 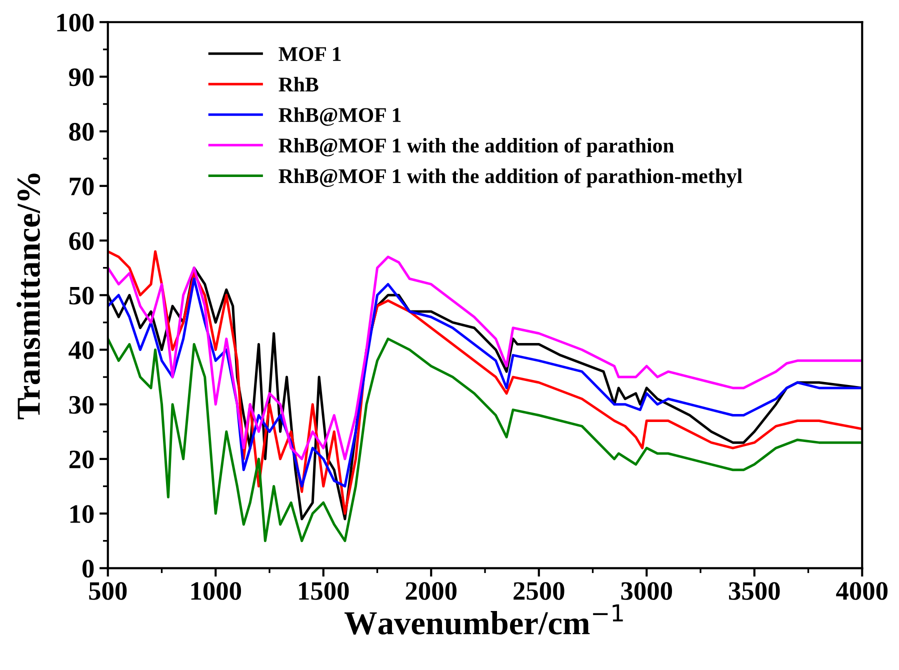 I want to click on legend-label: RhB, so click(x=298, y=84).